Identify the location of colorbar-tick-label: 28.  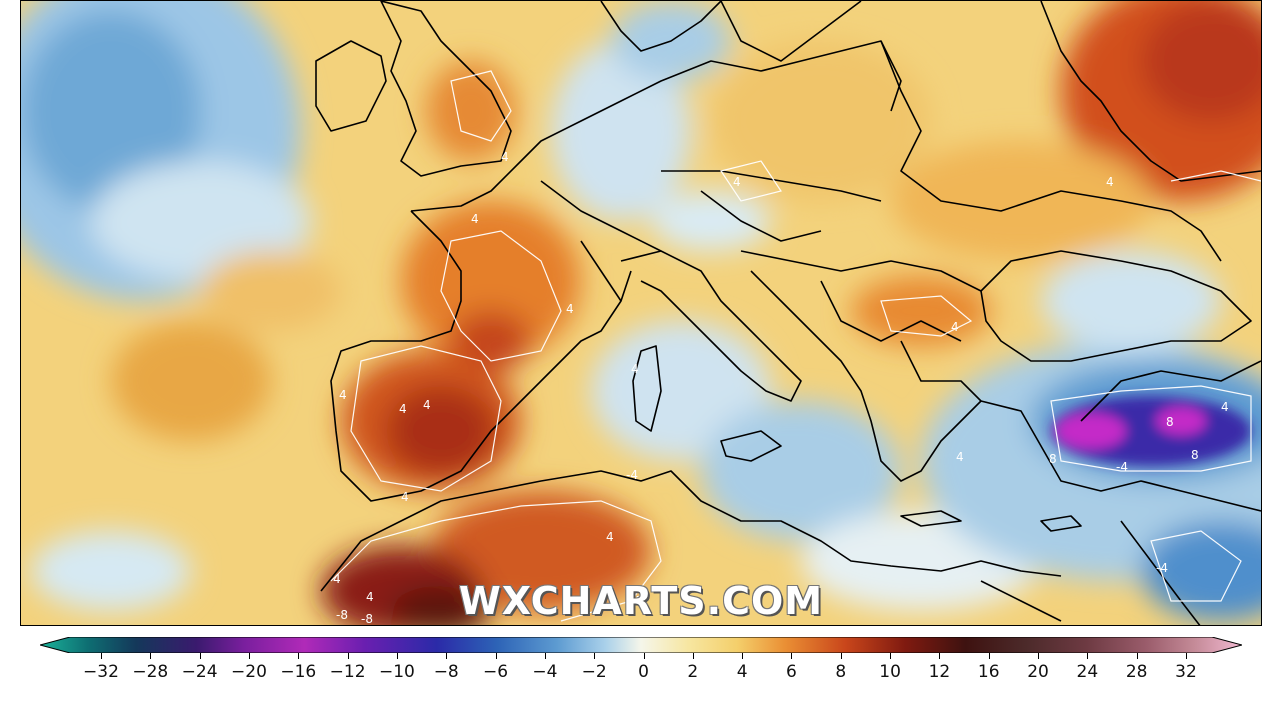
(1136, 672).